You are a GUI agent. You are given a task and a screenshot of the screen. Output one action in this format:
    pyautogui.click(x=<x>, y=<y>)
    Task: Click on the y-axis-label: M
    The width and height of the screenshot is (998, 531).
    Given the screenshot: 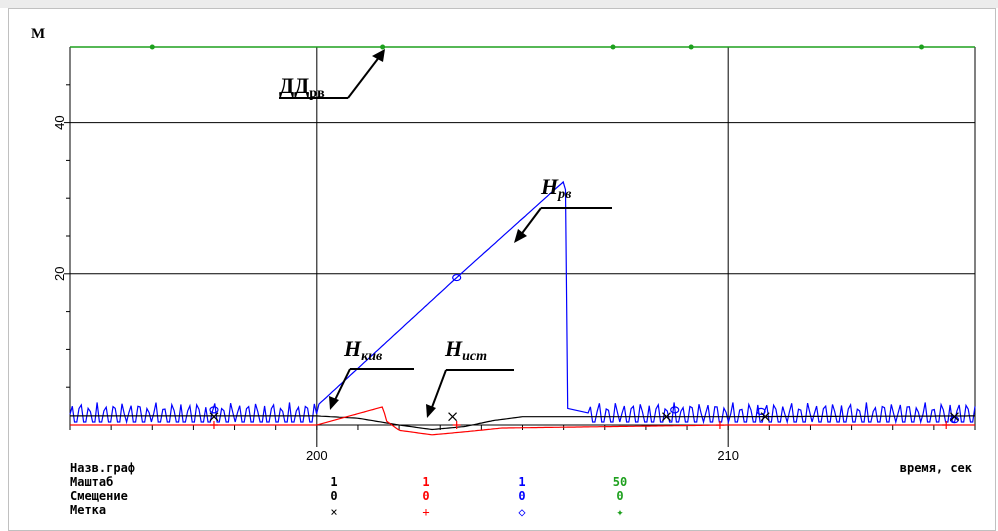 What is the action you would take?
    pyautogui.click(x=38, y=34)
    